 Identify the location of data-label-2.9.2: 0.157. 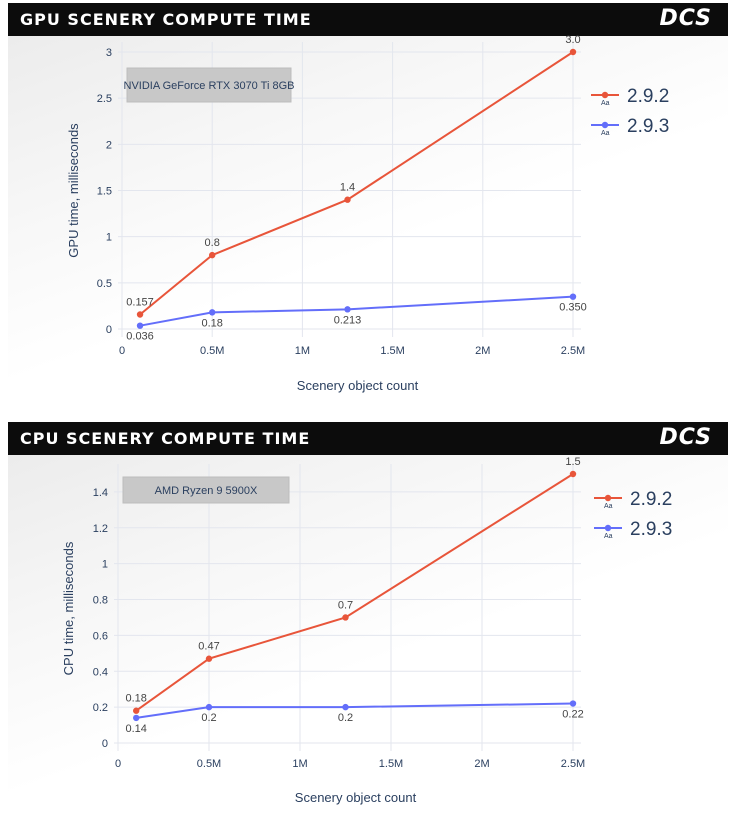
(140, 303).